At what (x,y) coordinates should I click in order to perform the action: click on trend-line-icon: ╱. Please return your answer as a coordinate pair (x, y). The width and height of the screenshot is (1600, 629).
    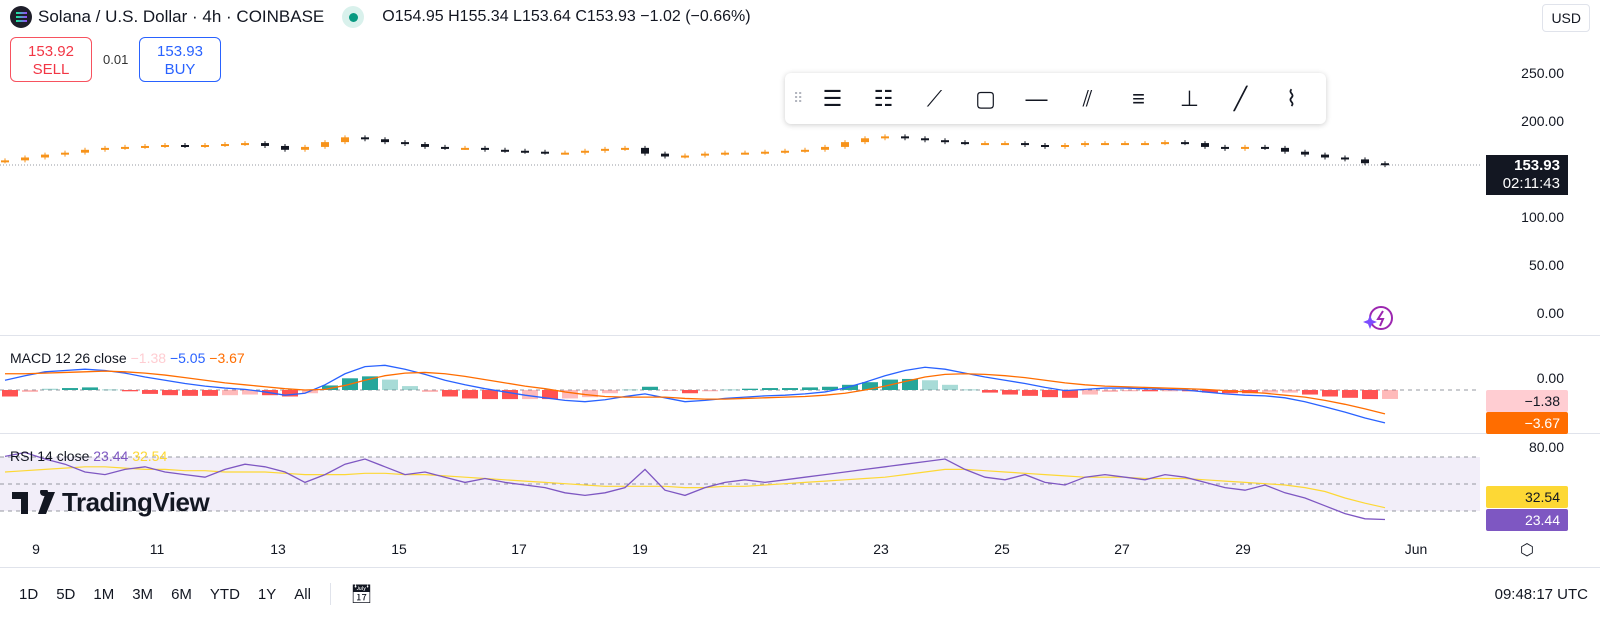
    Looking at the image, I should click on (1240, 98).